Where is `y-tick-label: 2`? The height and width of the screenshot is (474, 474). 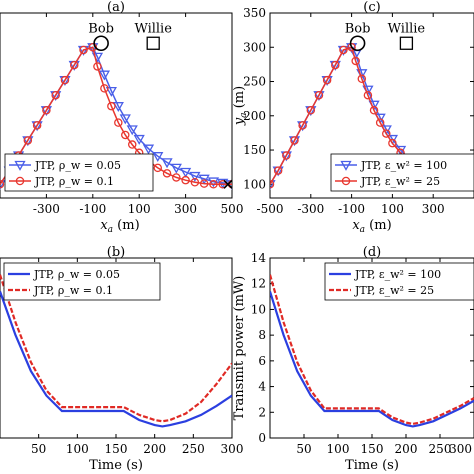 y-tick-label: 2 is located at coordinates (262, 412).